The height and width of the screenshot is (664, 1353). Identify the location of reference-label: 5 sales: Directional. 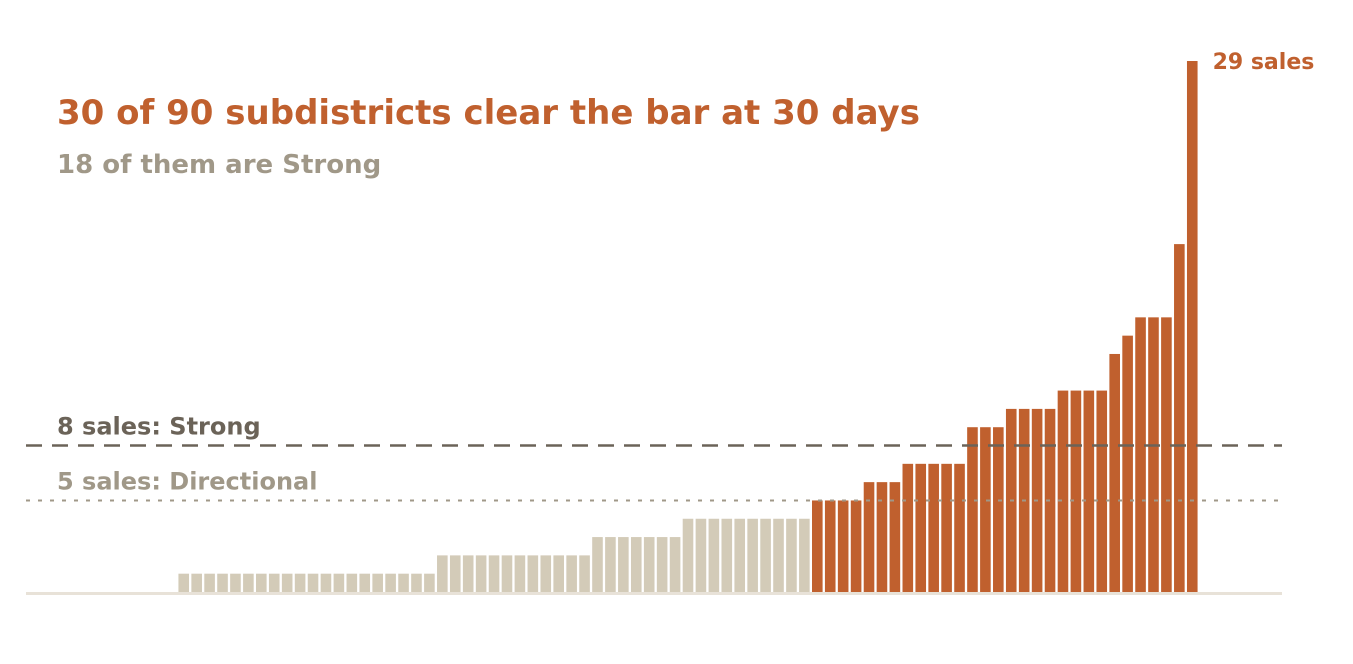
(187, 481).